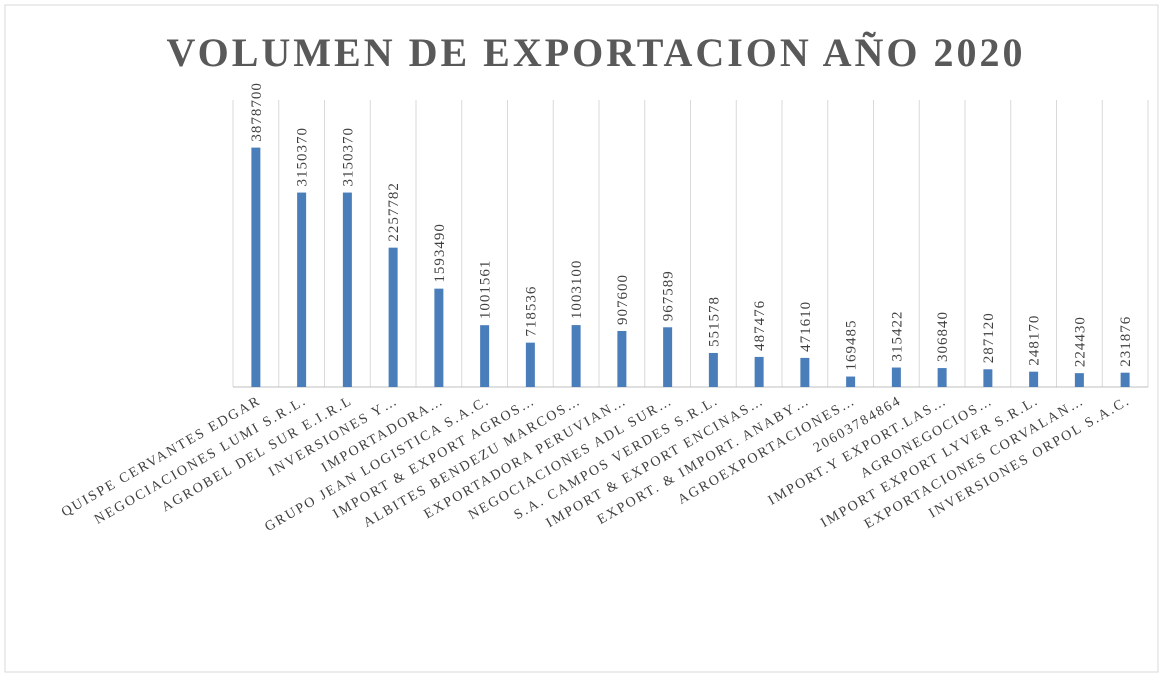 This screenshot has width=1163, height=677. Describe the element at coordinates (852, 345) in the screenshot. I see `value-label: 169485` at that location.